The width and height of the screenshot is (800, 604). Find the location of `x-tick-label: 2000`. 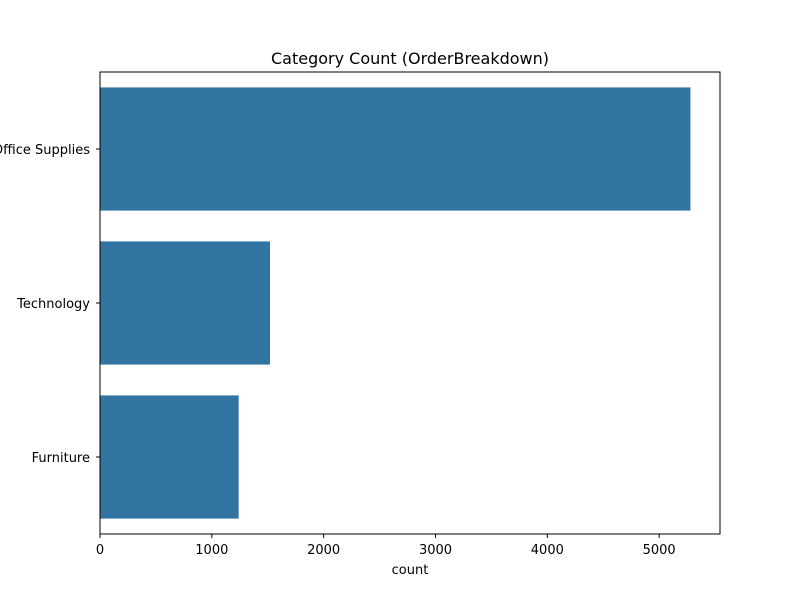

x-tick-label: 2000 is located at coordinates (323, 550).